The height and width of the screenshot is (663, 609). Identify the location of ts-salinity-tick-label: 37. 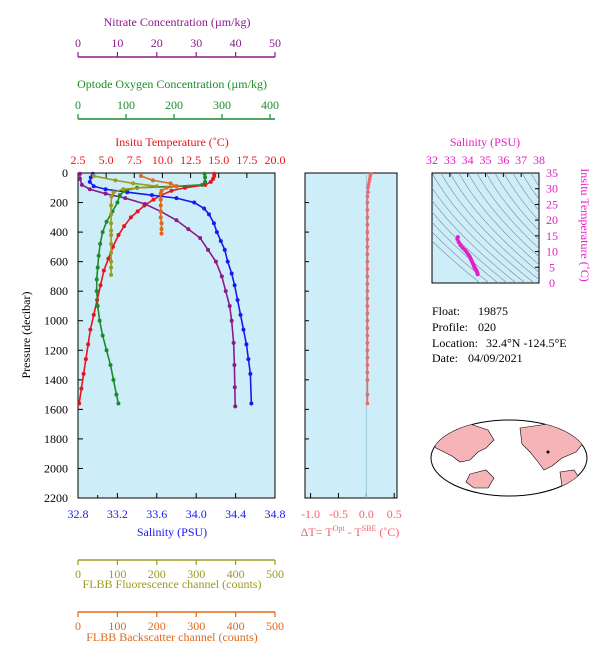
(521, 160).